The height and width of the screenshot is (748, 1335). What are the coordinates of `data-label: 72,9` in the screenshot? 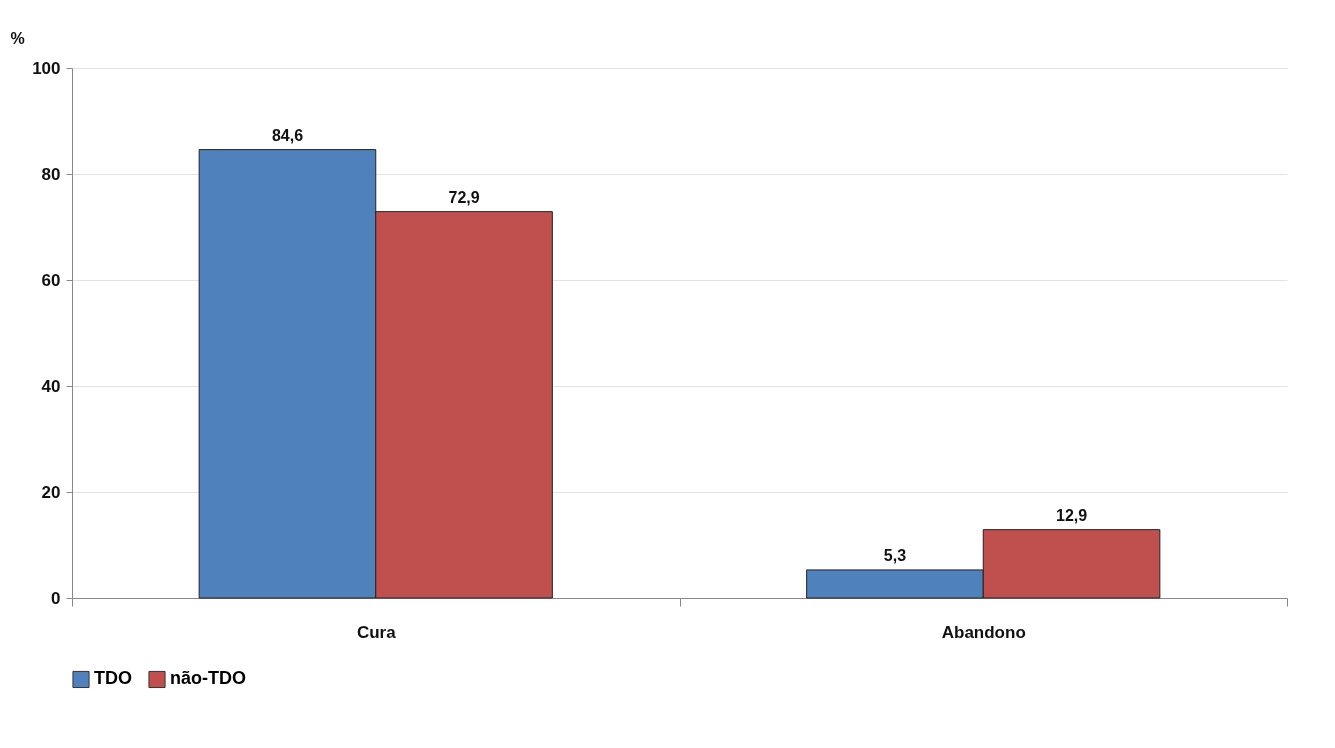 It's located at (464, 197).